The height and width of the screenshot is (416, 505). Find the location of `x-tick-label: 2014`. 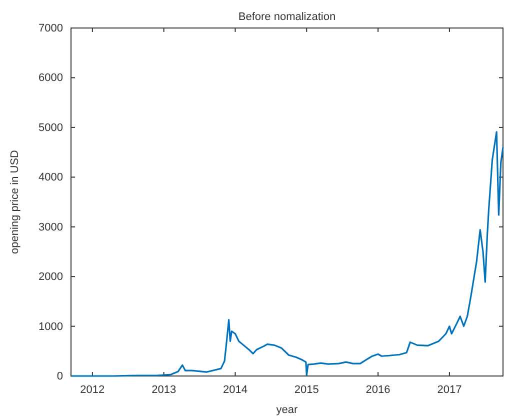

x-tick-label: 2014 is located at coordinates (235, 390).